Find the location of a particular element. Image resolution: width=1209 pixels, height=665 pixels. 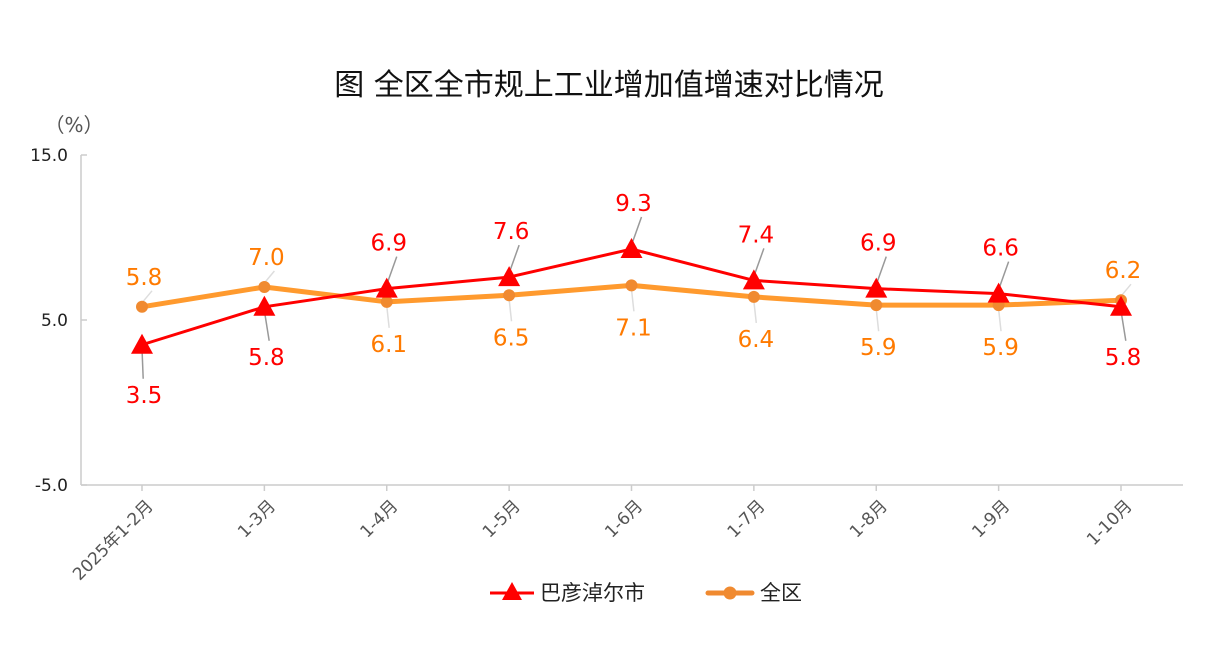

x-tick-label: 1-6月 is located at coordinates (624, 519).